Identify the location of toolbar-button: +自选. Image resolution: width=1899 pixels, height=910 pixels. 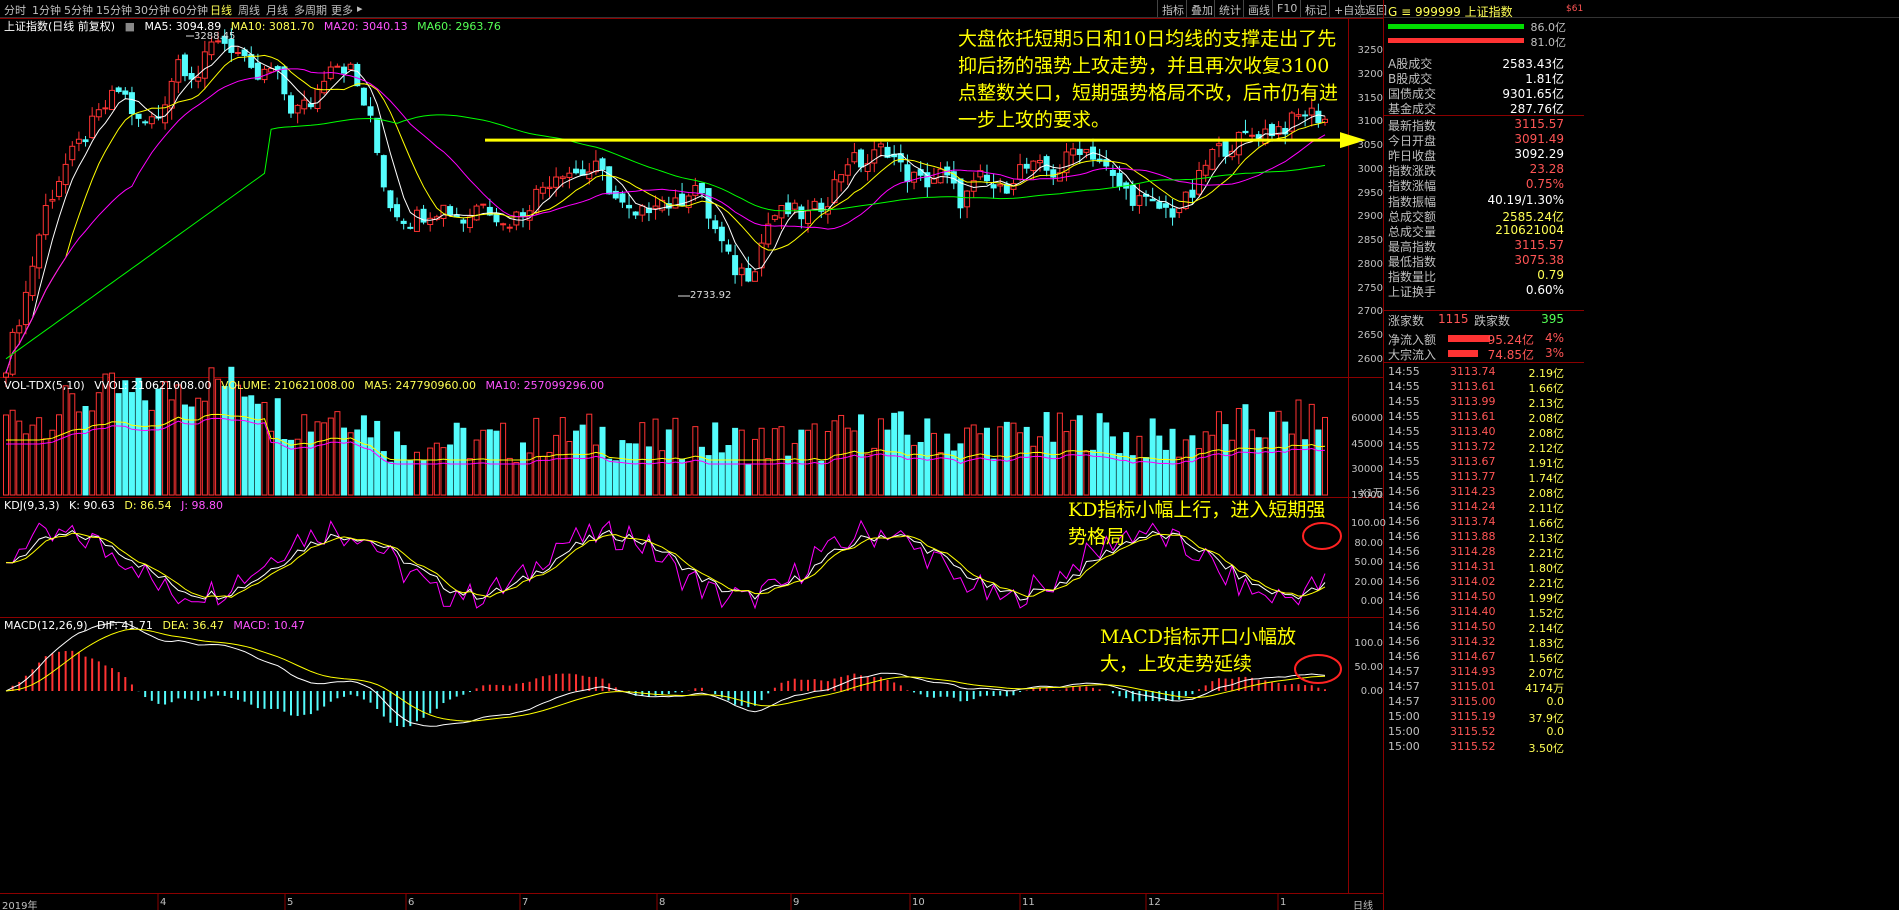
(1349, 8).